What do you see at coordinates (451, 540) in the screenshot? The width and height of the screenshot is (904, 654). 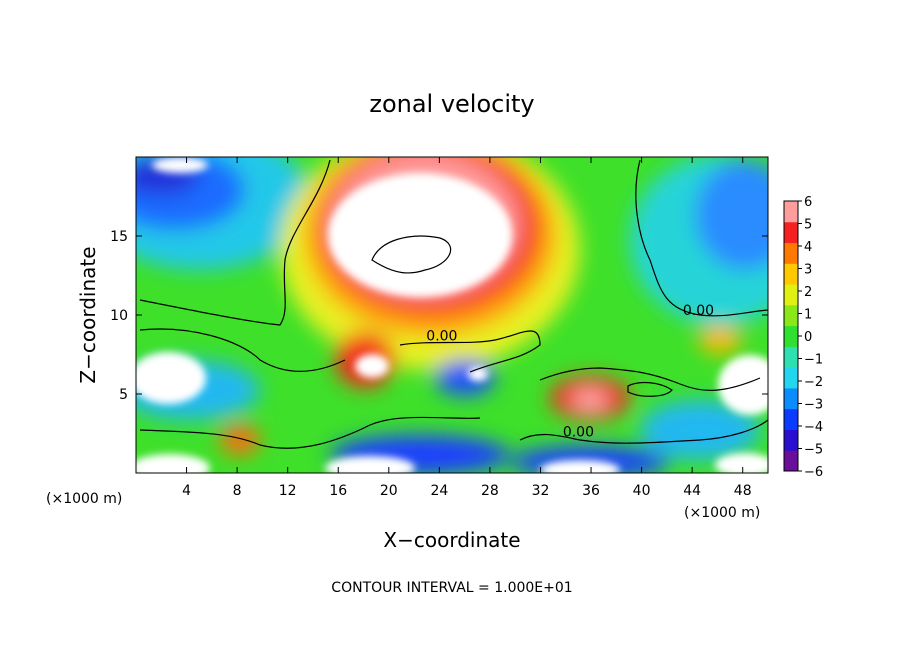 I see `x-axis-label: X−coordinate` at bounding box center [451, 540].